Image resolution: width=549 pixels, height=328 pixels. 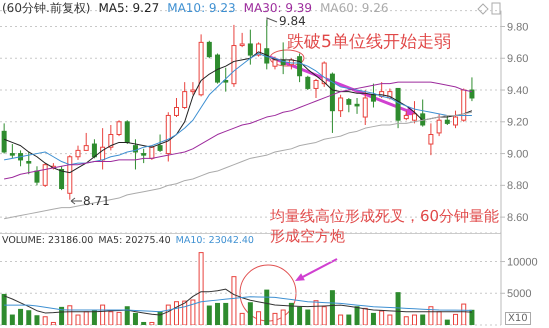 I want to click on y-tick-label: 5000, so click(x=519, y=294).